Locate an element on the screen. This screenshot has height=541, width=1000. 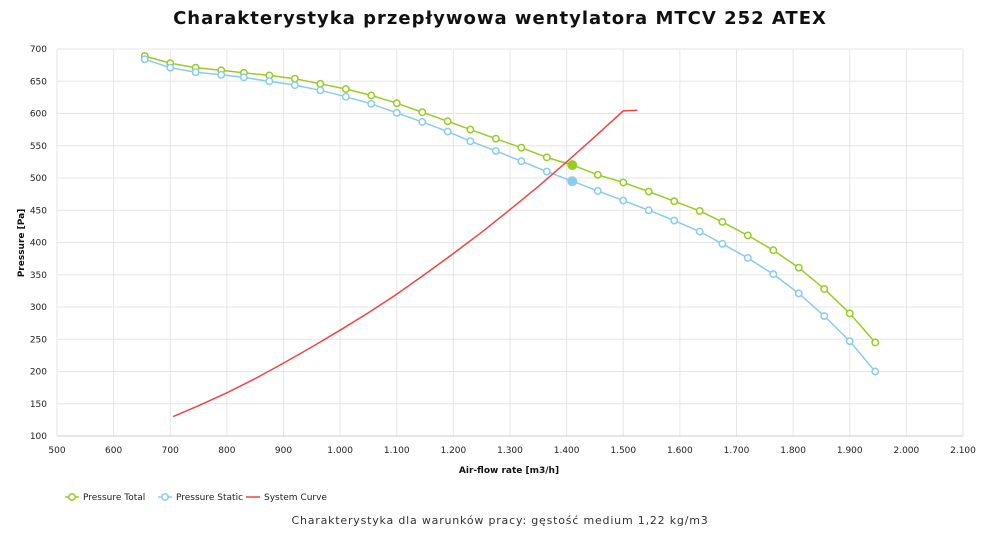
x-tick-label: 1.900 is located at coordinates (850, 451).